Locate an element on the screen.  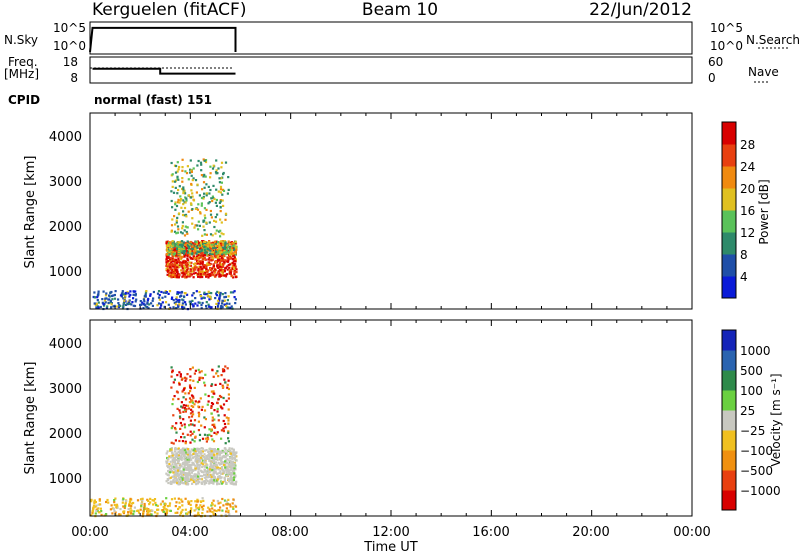
nsky-tick-bottom: 10^0 is located at coordinates (69, 46).